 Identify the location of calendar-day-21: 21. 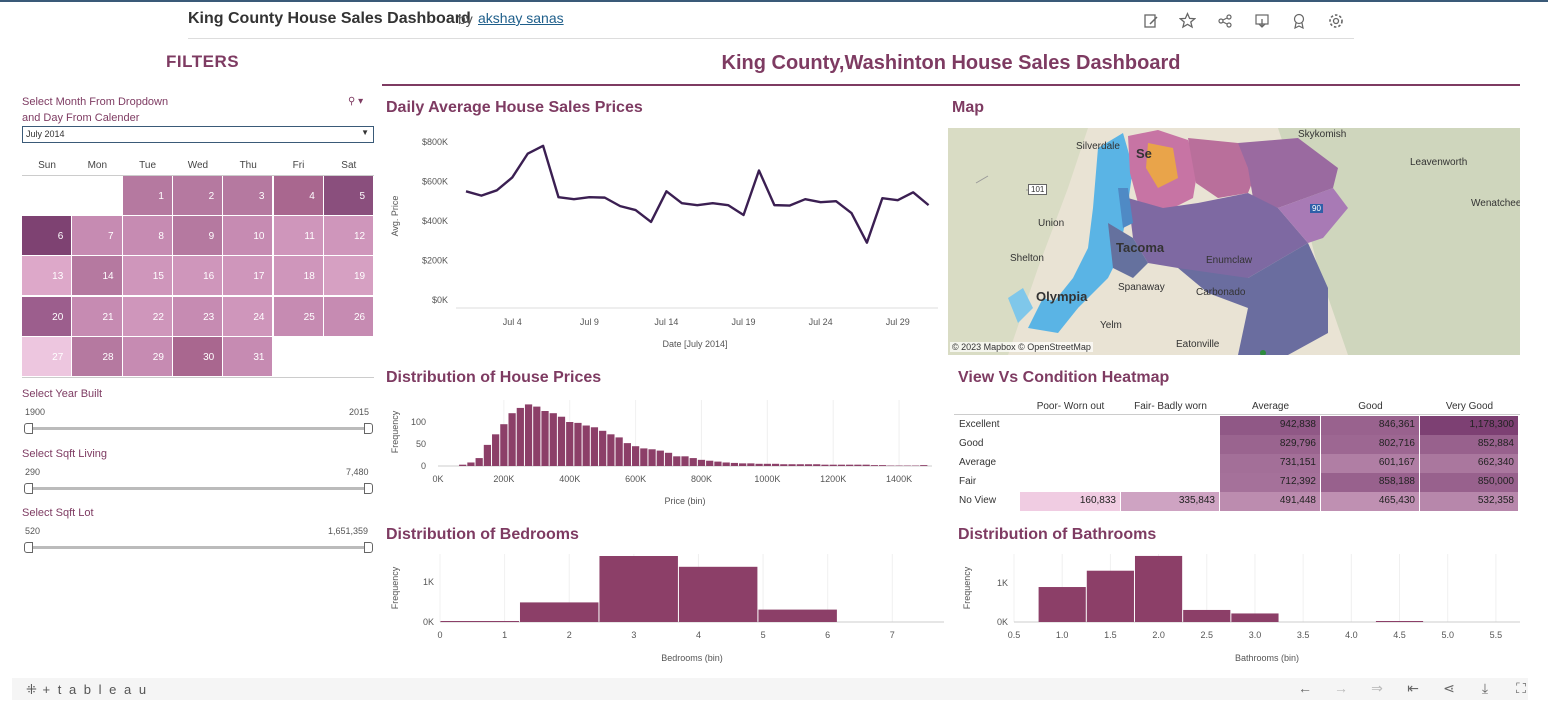
(97, 316).